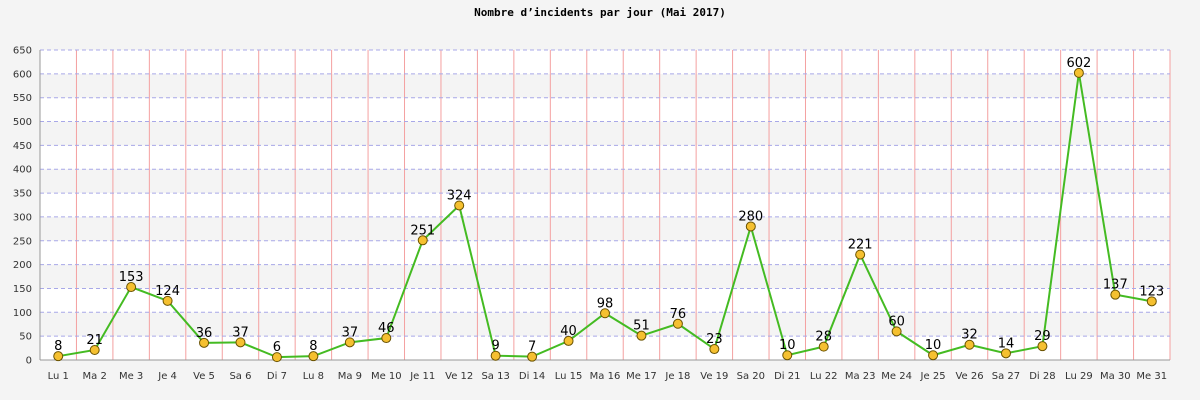 Image resolution: width=1200 pixels, height=400 pixels. Describe the element at coordinates (750, 216) in the screenshot. I see `data-label: 280` at that location.